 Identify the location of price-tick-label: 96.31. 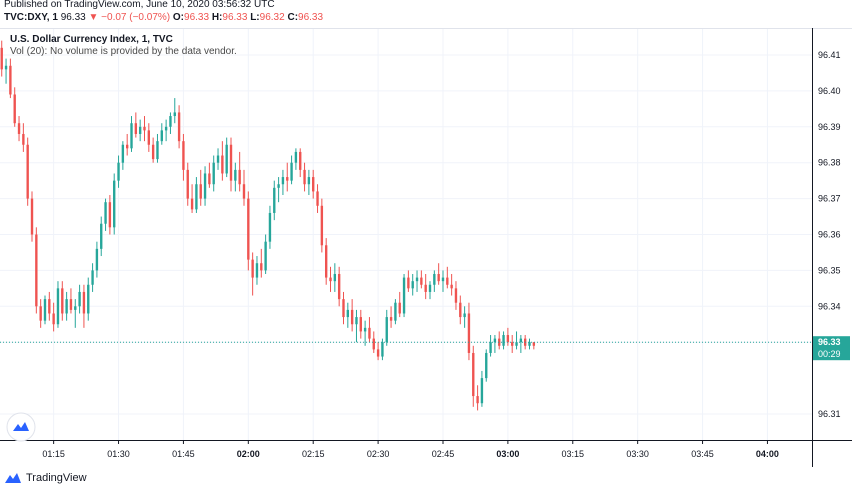
(829, 414).